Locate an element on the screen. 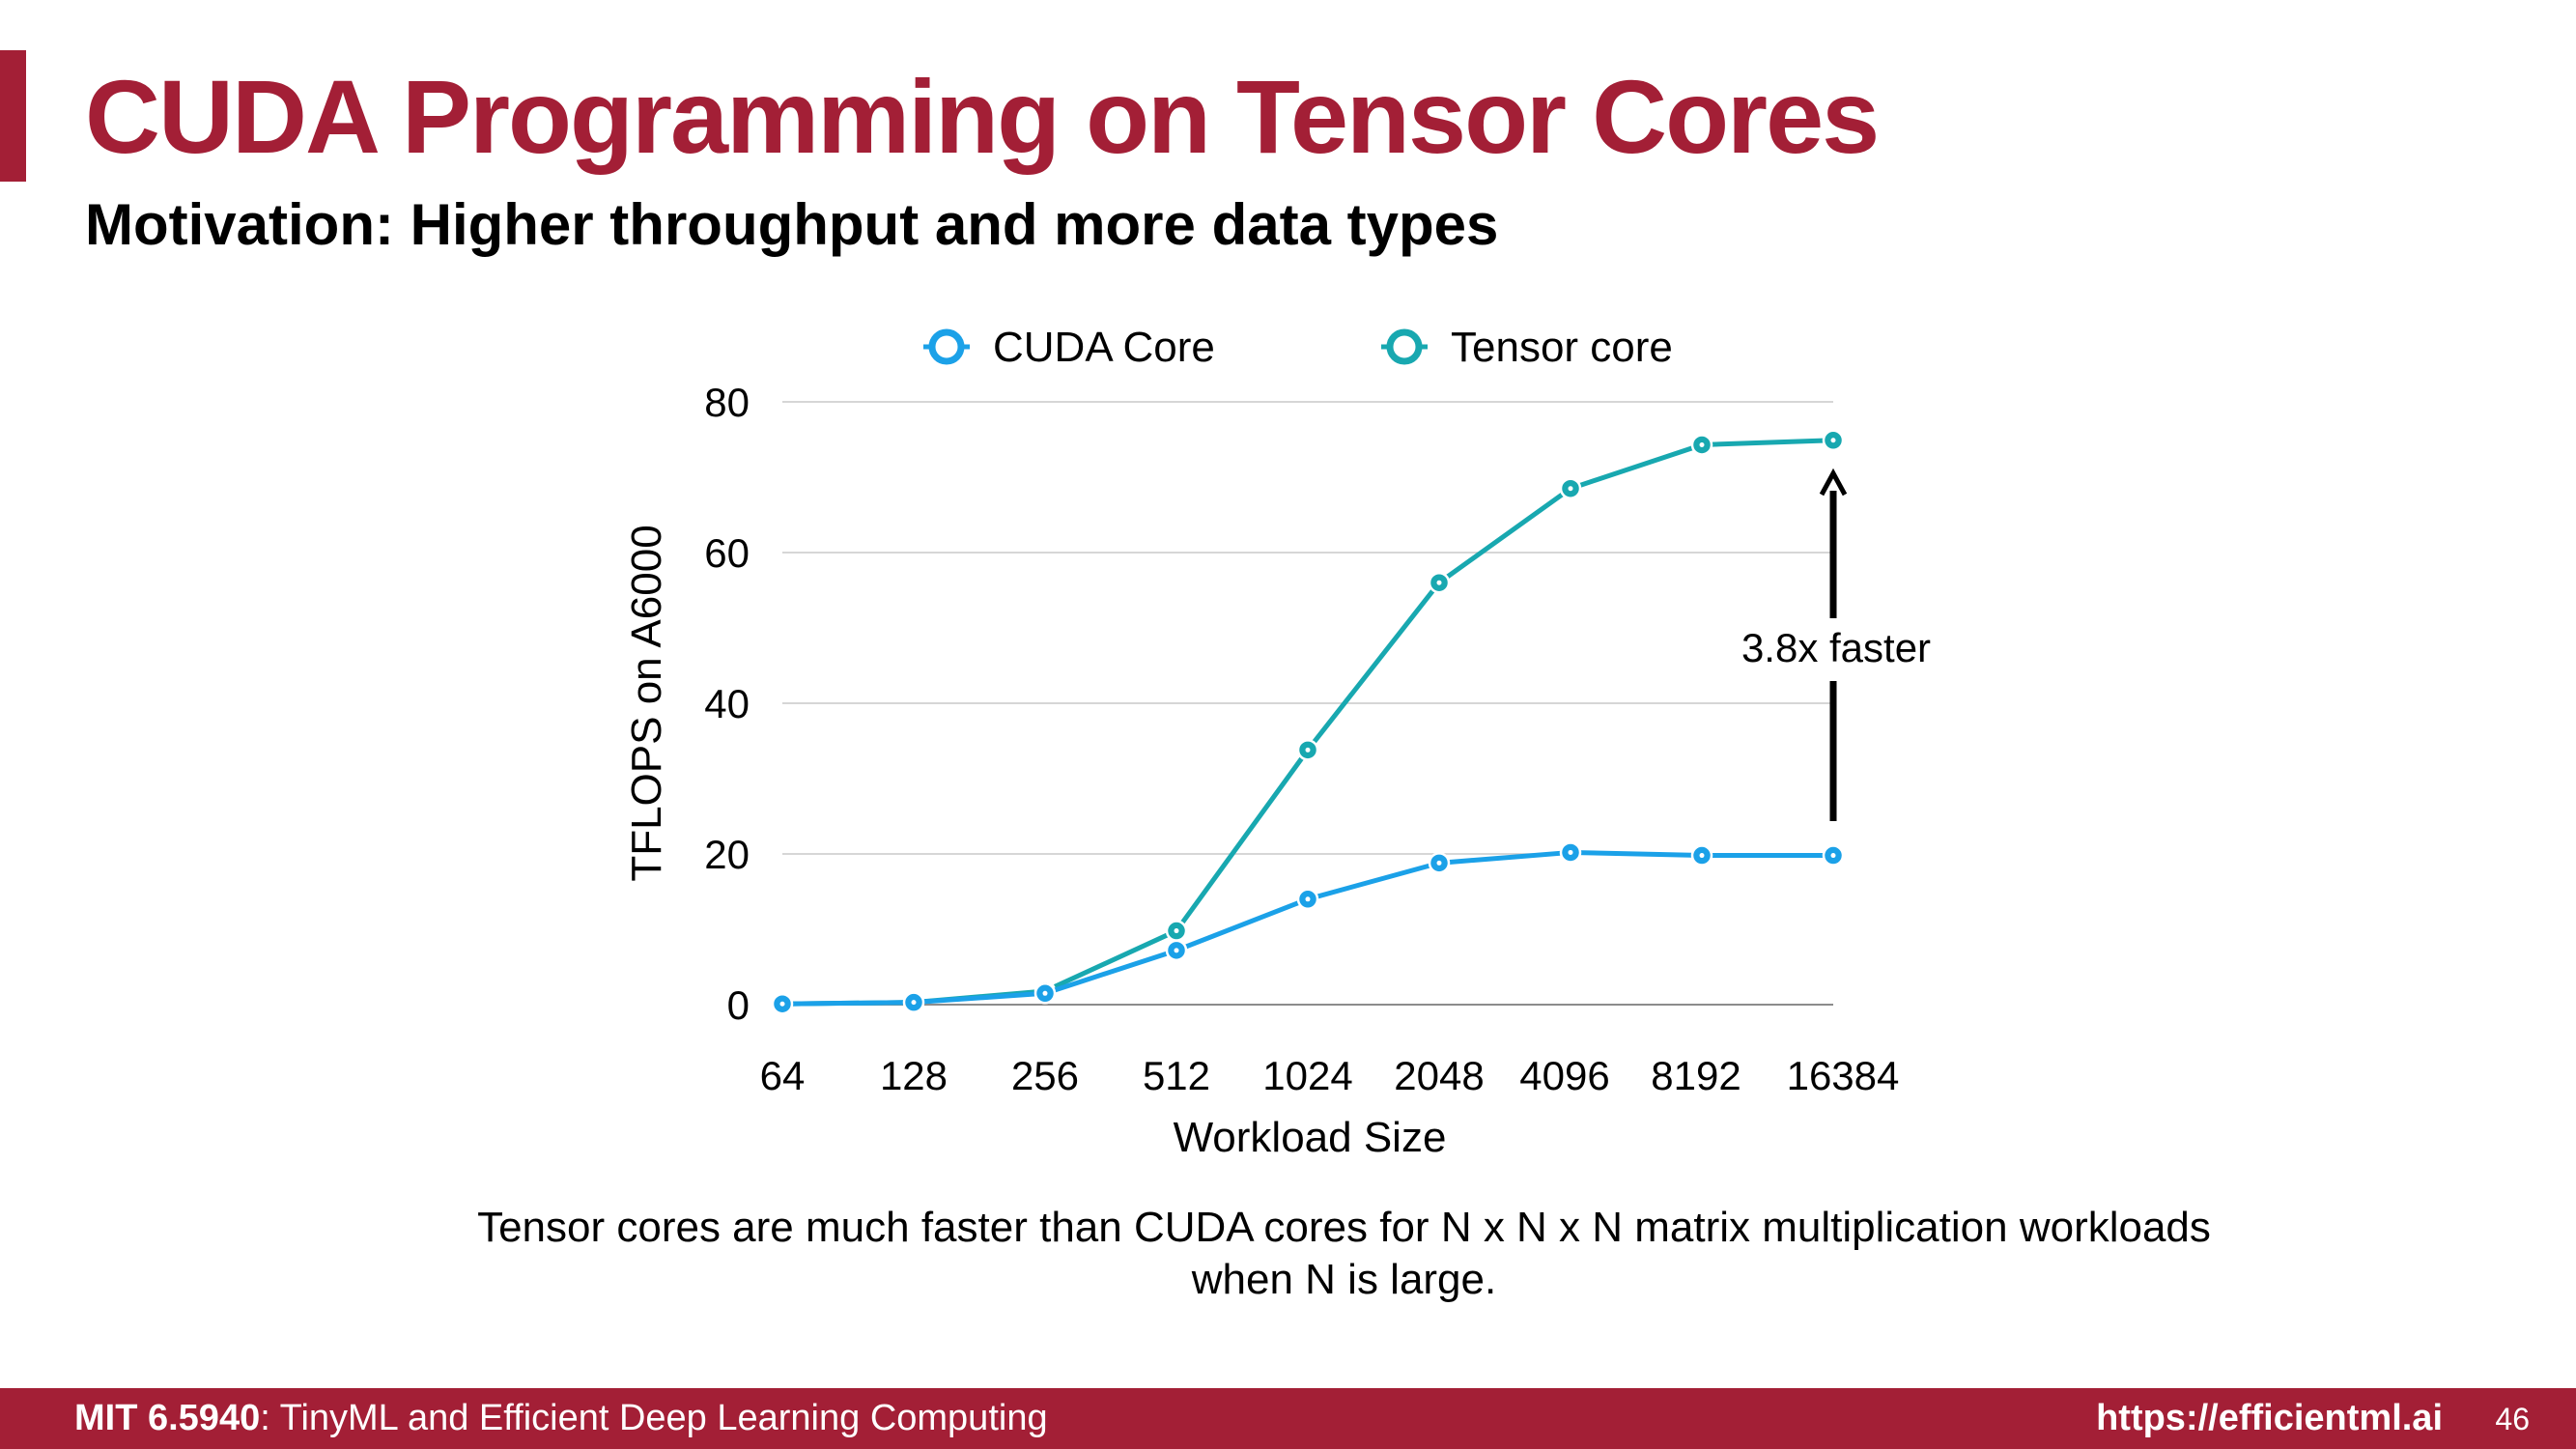 The height and width of the screenshot is (1449, 2576). footer-url: https://efficientml.ai is located at coordinates (2269, 1418).